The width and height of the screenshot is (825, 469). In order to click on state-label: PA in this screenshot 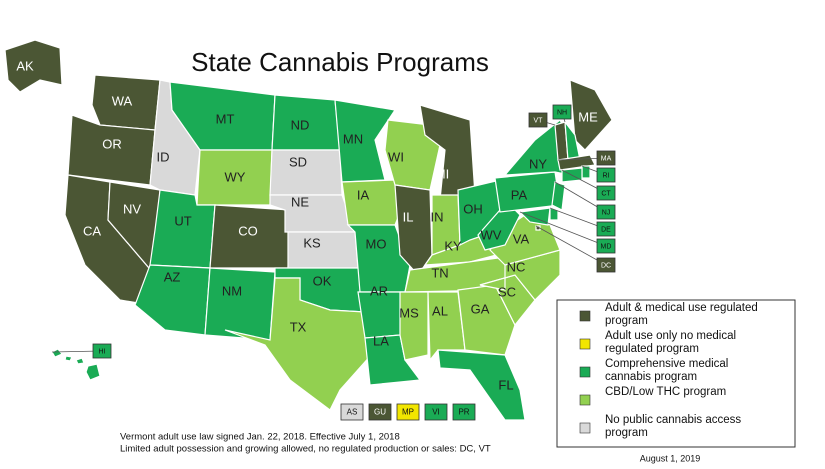, I will do `click(519, 194)`.